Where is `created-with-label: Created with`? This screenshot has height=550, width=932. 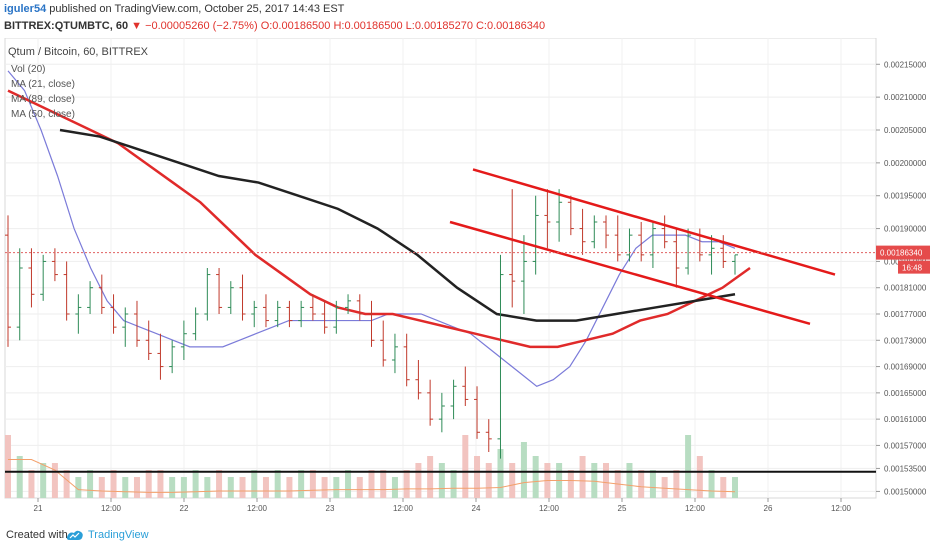
created-with-label: Created with is located at coordinates (37, 535).